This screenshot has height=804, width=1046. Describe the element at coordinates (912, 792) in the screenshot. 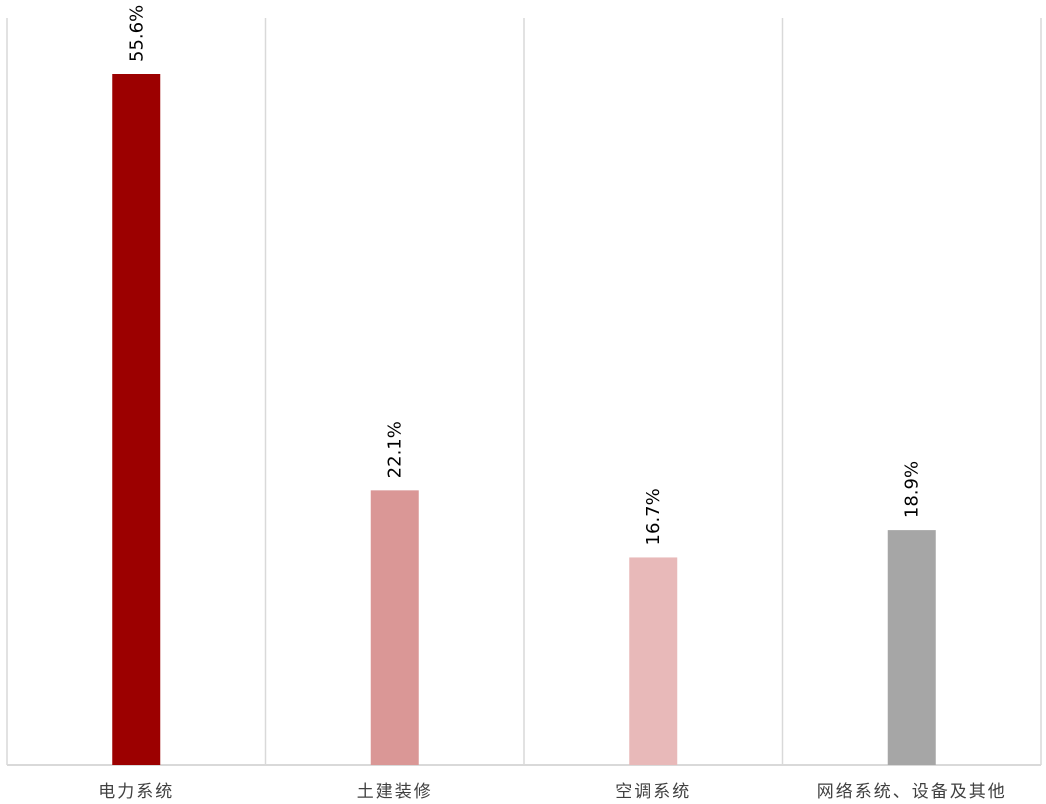

I see `category-label: 网络系统、设备及其他` at that location.